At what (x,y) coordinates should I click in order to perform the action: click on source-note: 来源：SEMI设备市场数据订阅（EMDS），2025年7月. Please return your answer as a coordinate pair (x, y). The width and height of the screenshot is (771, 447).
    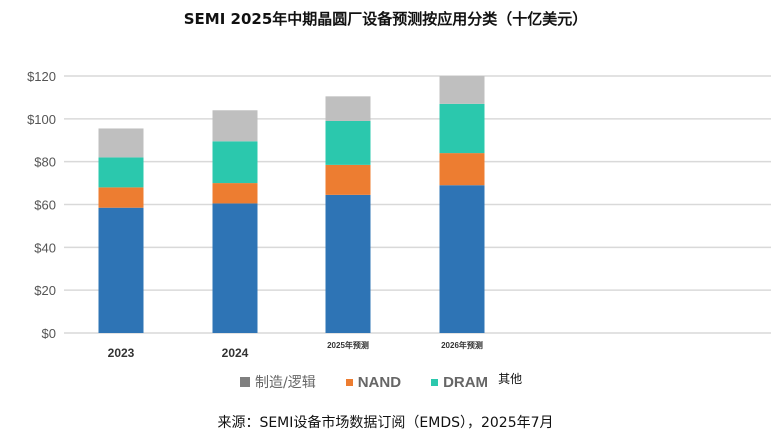
    Looking at the image, I should click on (385, 423).